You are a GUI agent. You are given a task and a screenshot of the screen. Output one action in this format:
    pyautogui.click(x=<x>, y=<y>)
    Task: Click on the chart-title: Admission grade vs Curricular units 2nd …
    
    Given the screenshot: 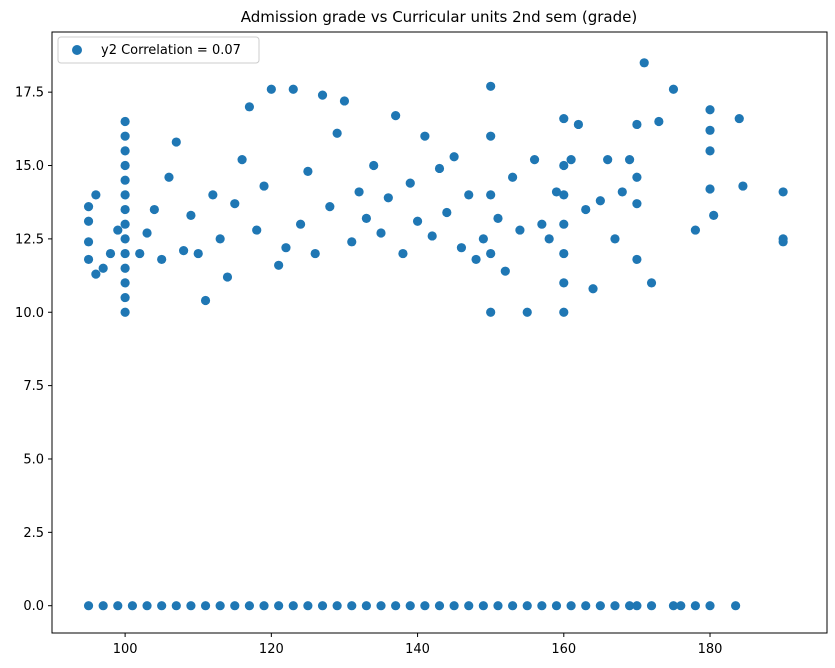 What is the action you would take?
    pyautogui.click(x=439, y=17)
    